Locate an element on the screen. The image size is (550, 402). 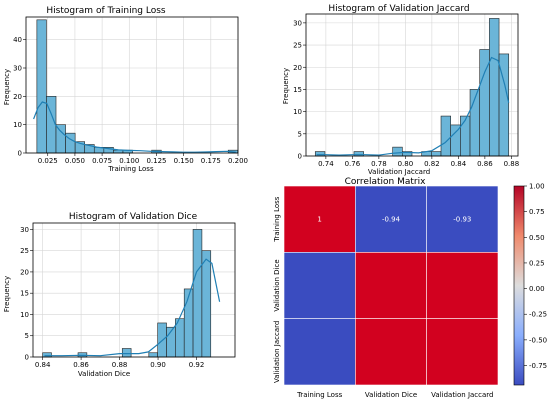
y-ticks: 0 10 20 30 40 is located at coordinates (19, 97).